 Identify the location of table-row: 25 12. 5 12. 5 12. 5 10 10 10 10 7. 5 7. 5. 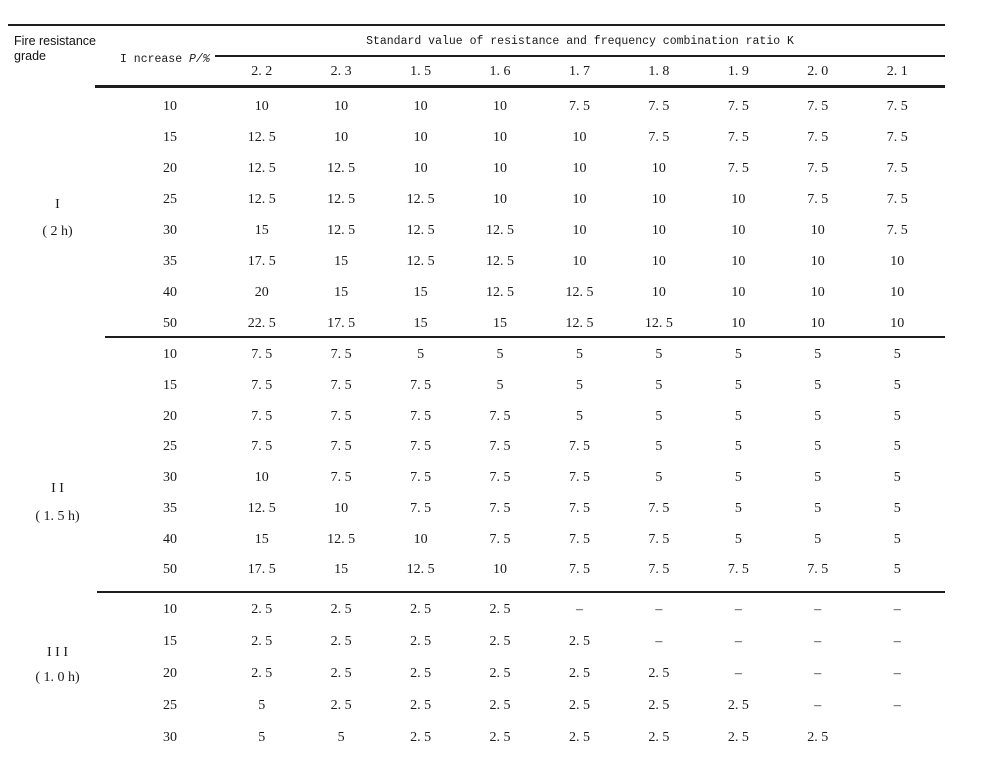
(491, 199).